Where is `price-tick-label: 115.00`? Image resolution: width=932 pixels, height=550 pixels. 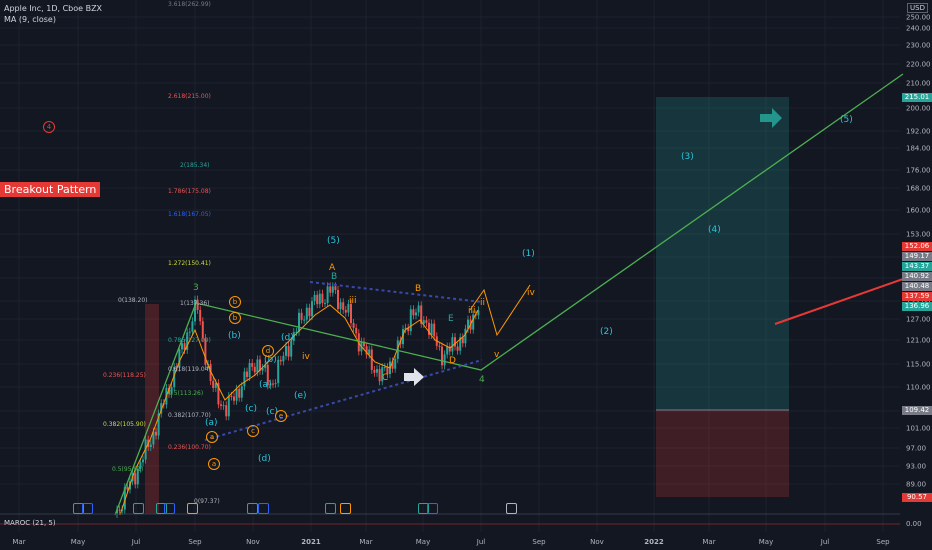 price-tick-label: 115.00 is located at coordinates (918, 365).